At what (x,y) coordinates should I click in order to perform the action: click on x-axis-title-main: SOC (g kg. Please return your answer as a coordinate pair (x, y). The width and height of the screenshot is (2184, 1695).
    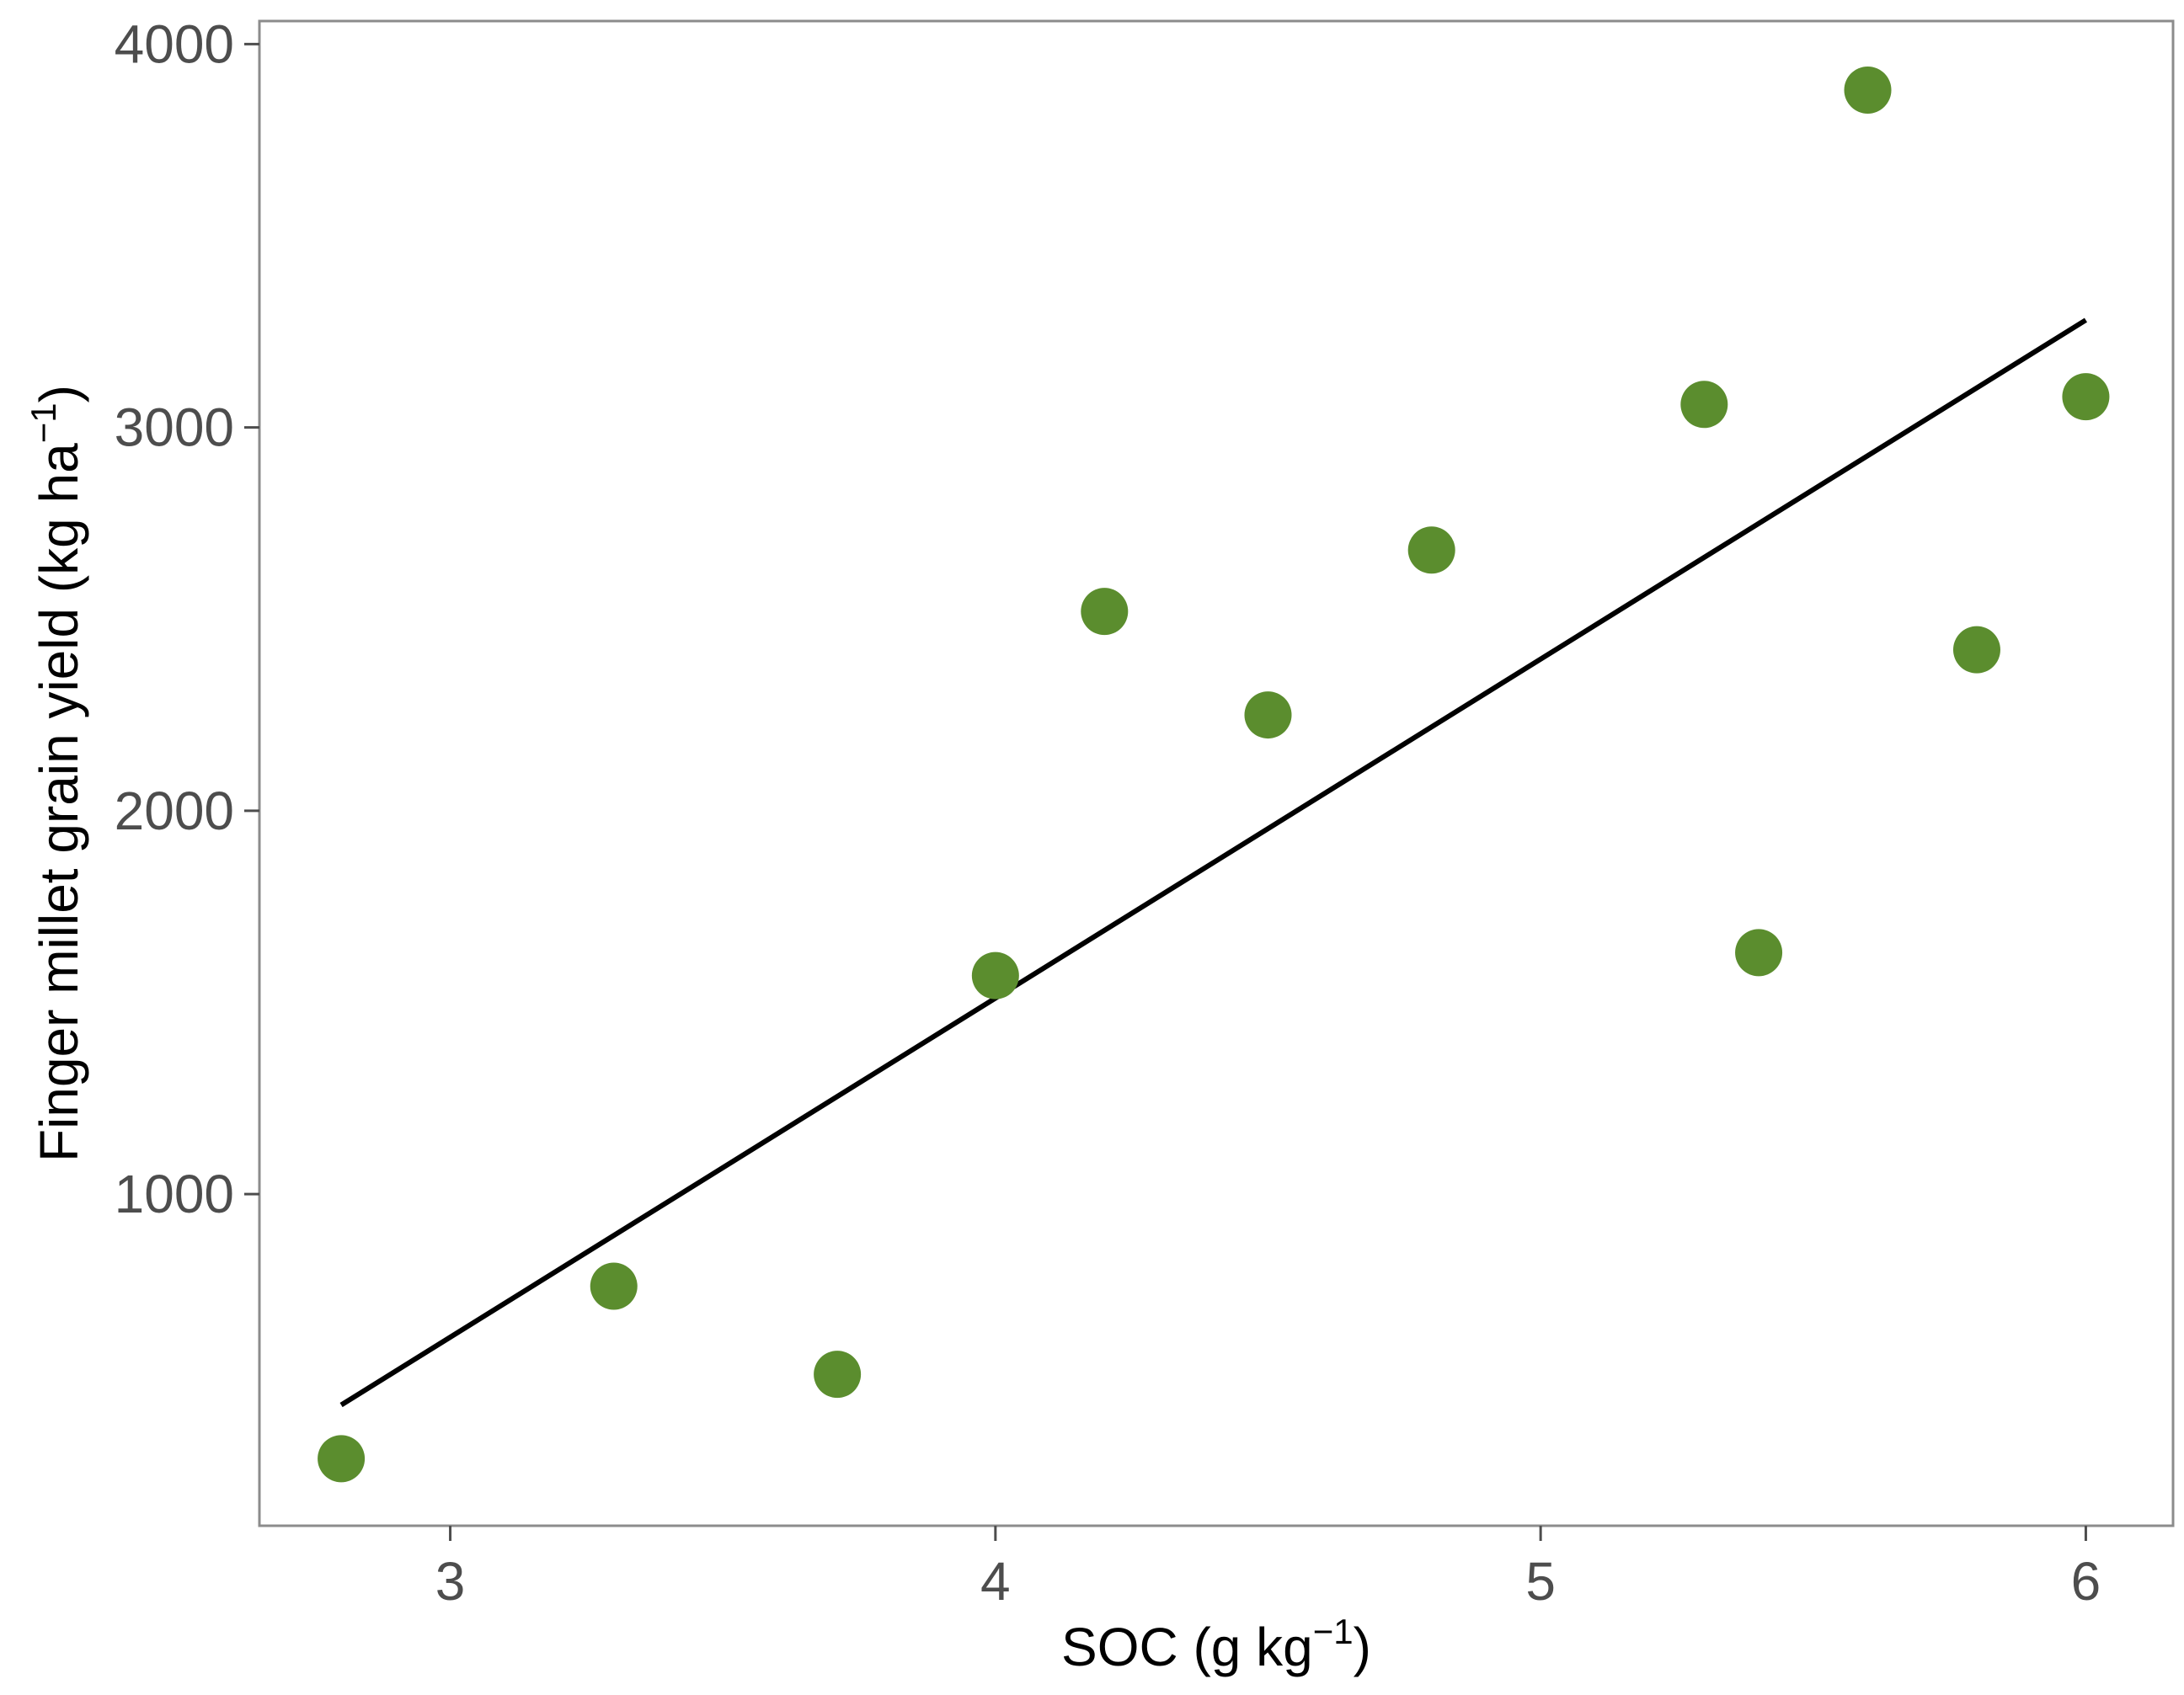
    Looking at the image, I should click on (1187, 1647).